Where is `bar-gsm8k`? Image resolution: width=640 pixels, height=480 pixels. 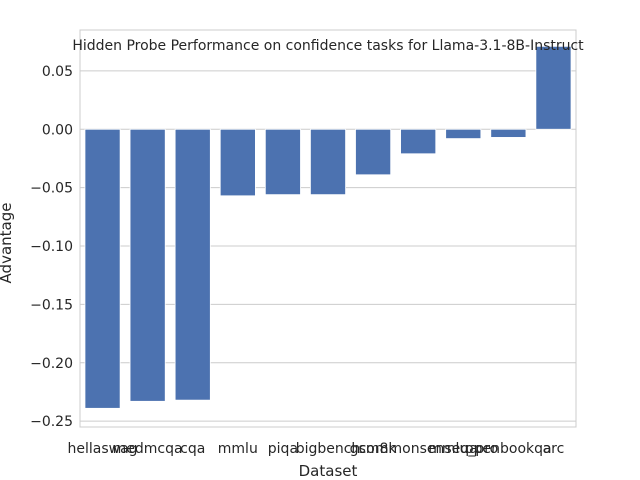 bar-gsm8k is located at coordinates (373, 152).